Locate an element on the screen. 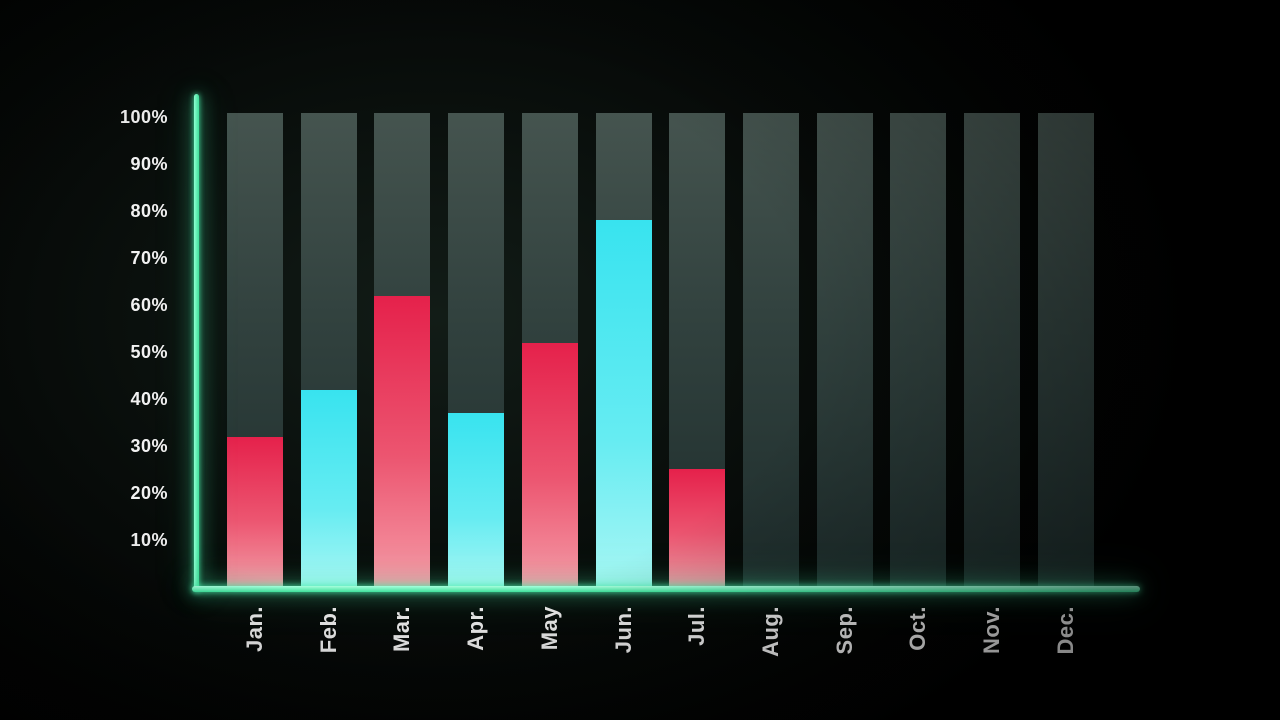 This screenshot has height=720, width=1280. bar-jun is located at coordinates (624, 403).